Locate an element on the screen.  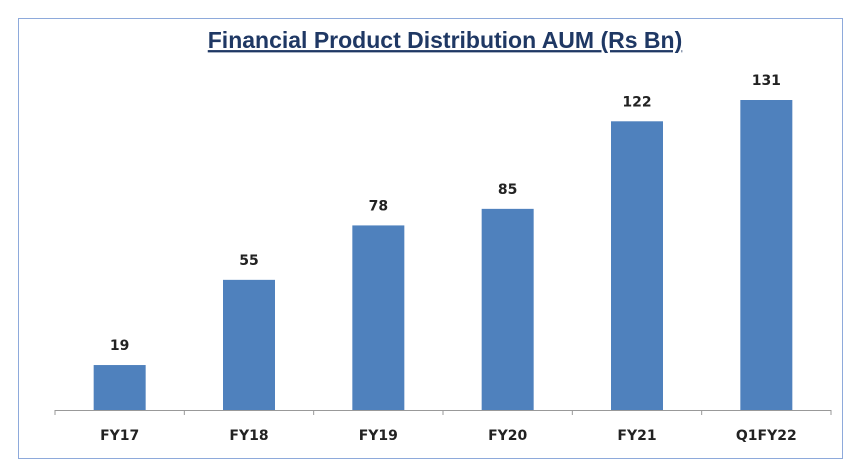
data-label: 131 is located at coordinates (766, 81).